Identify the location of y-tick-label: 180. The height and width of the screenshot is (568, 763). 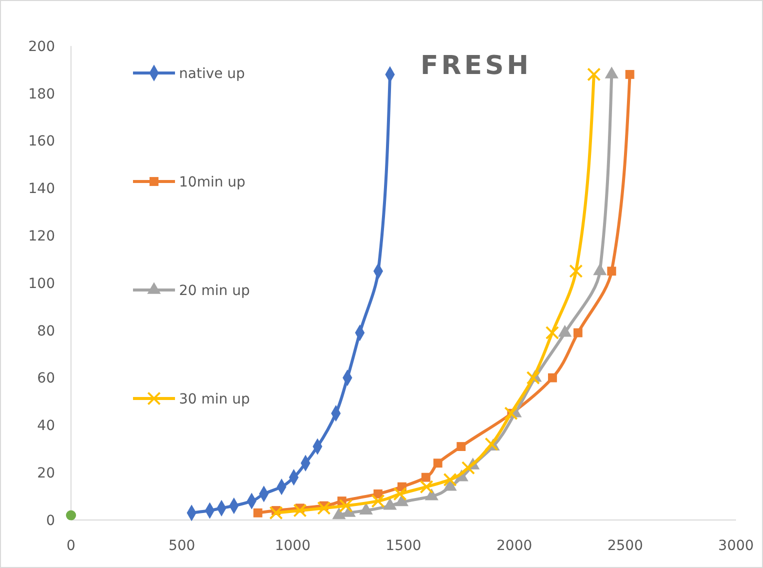
(41, 94).